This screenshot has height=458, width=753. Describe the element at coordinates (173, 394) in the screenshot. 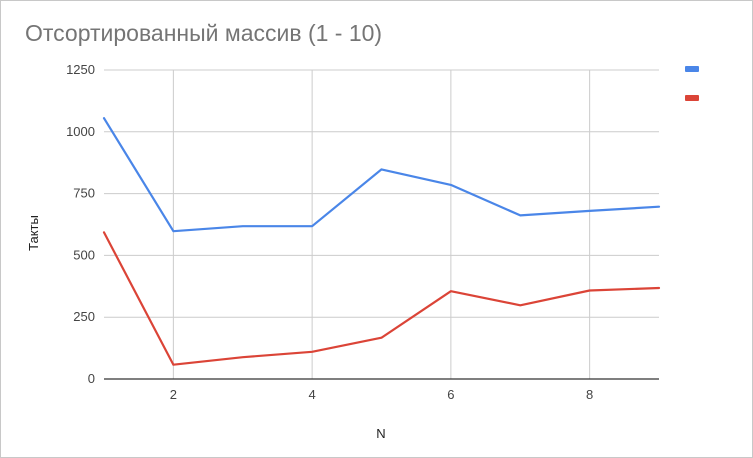

I see `x-tick-label: 2` at that location.